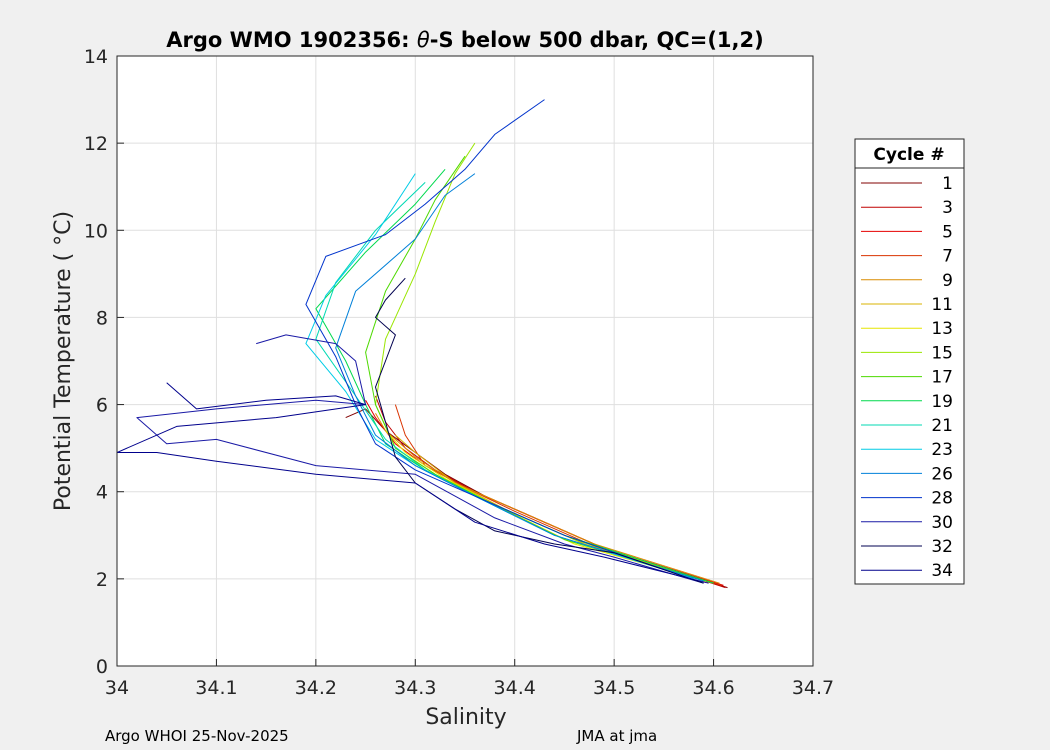 The height and width of the screenshot is (750, 1050). Describe the element at coordinates (942, 353) in the screenshot. I see `legend-label: 15` at that location.